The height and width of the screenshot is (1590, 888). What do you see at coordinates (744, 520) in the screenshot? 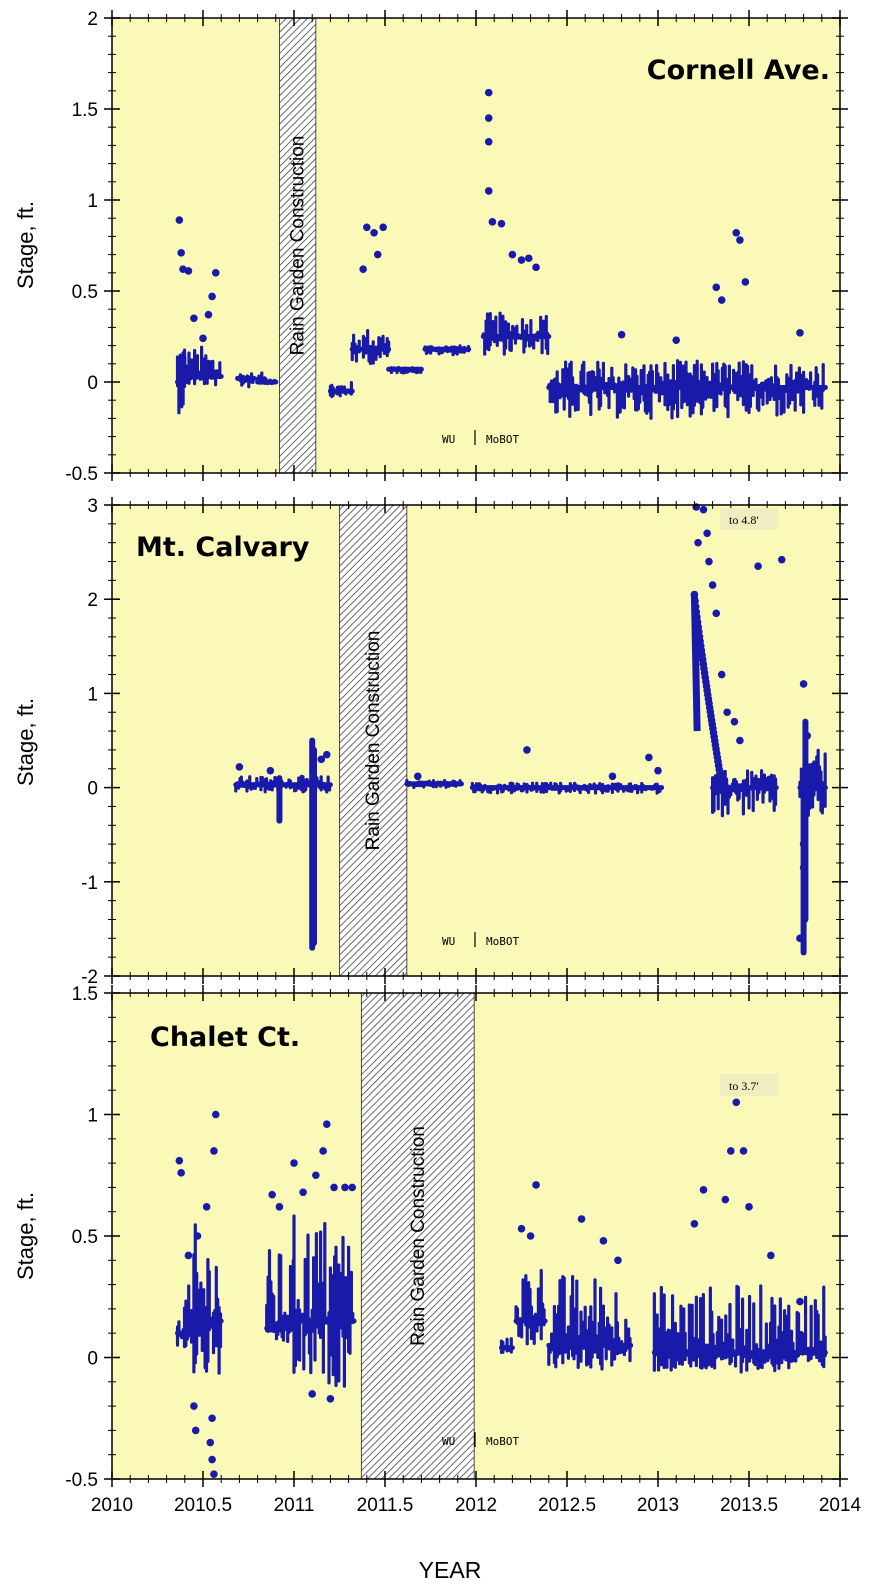
I see `annotation-mt-calvary: to 4.8'` at bounding box center [744, 520].